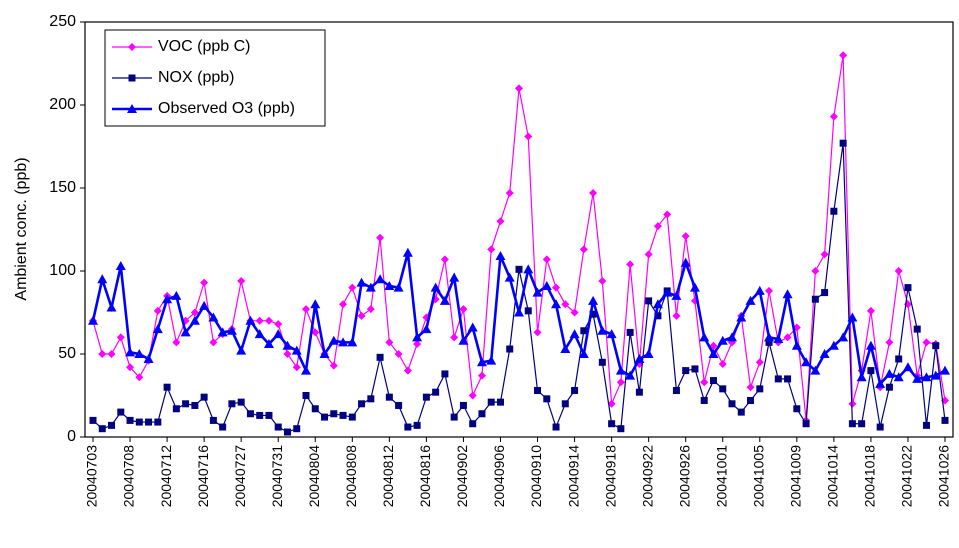 The image size is (959, 548). What do you see at coordinates (870, 476) in the screenshot?
I see `x-tick-label: 20041018` at bounding box center [870, 476].